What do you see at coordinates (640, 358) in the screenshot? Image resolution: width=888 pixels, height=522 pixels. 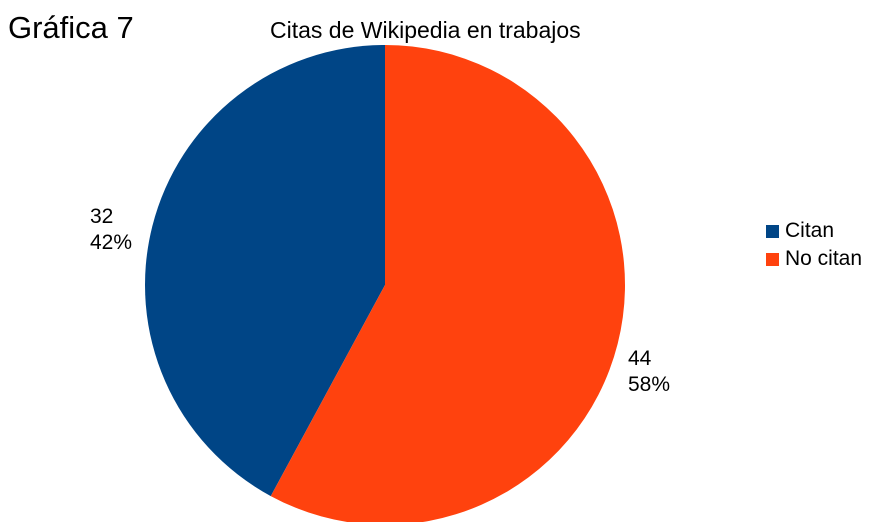 I see `slice-value-no-citan: 44` at bounding box center [640, 358].